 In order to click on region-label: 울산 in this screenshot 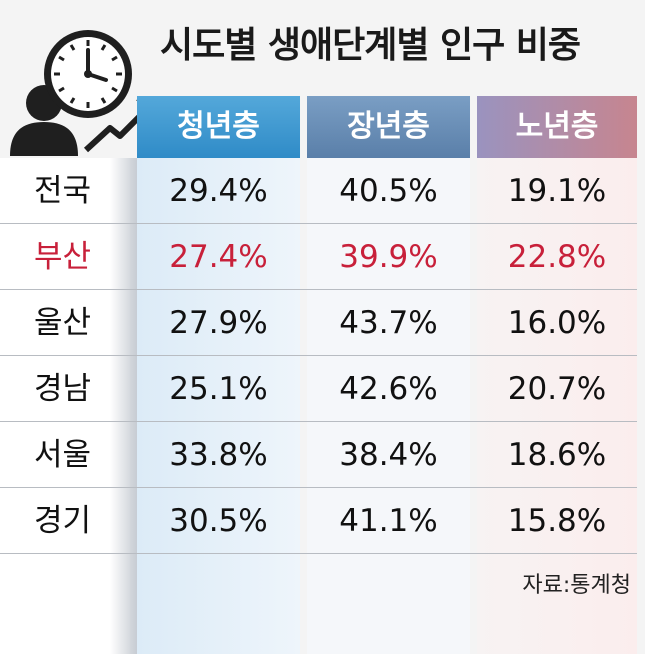, I will do `click(63, 323)`.